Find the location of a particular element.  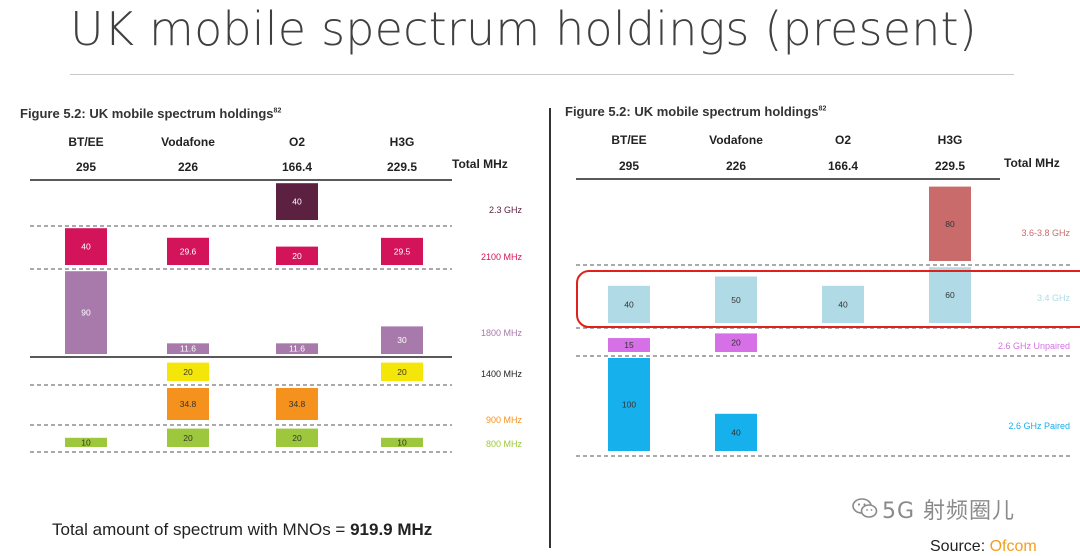

left-total-h3g: 229.5 is located at coordinates (402, 167).